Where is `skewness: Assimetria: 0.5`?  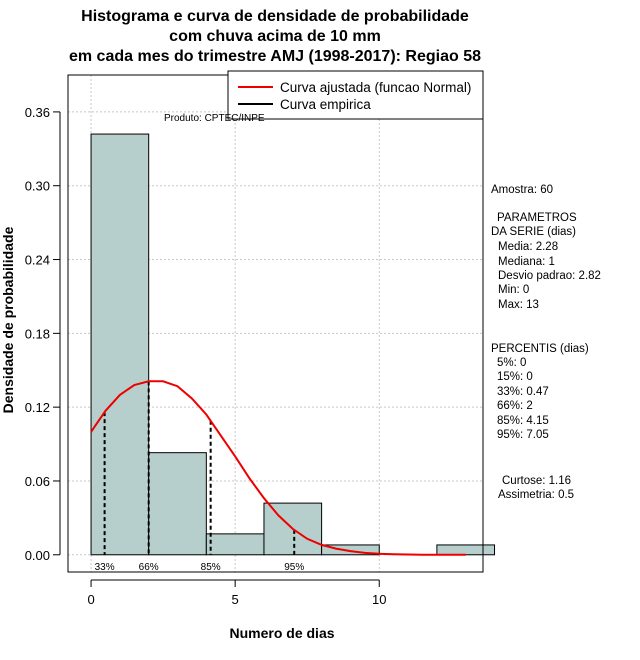
skewness: Assimetria: 0.5 is located at coordinates (536, 495).